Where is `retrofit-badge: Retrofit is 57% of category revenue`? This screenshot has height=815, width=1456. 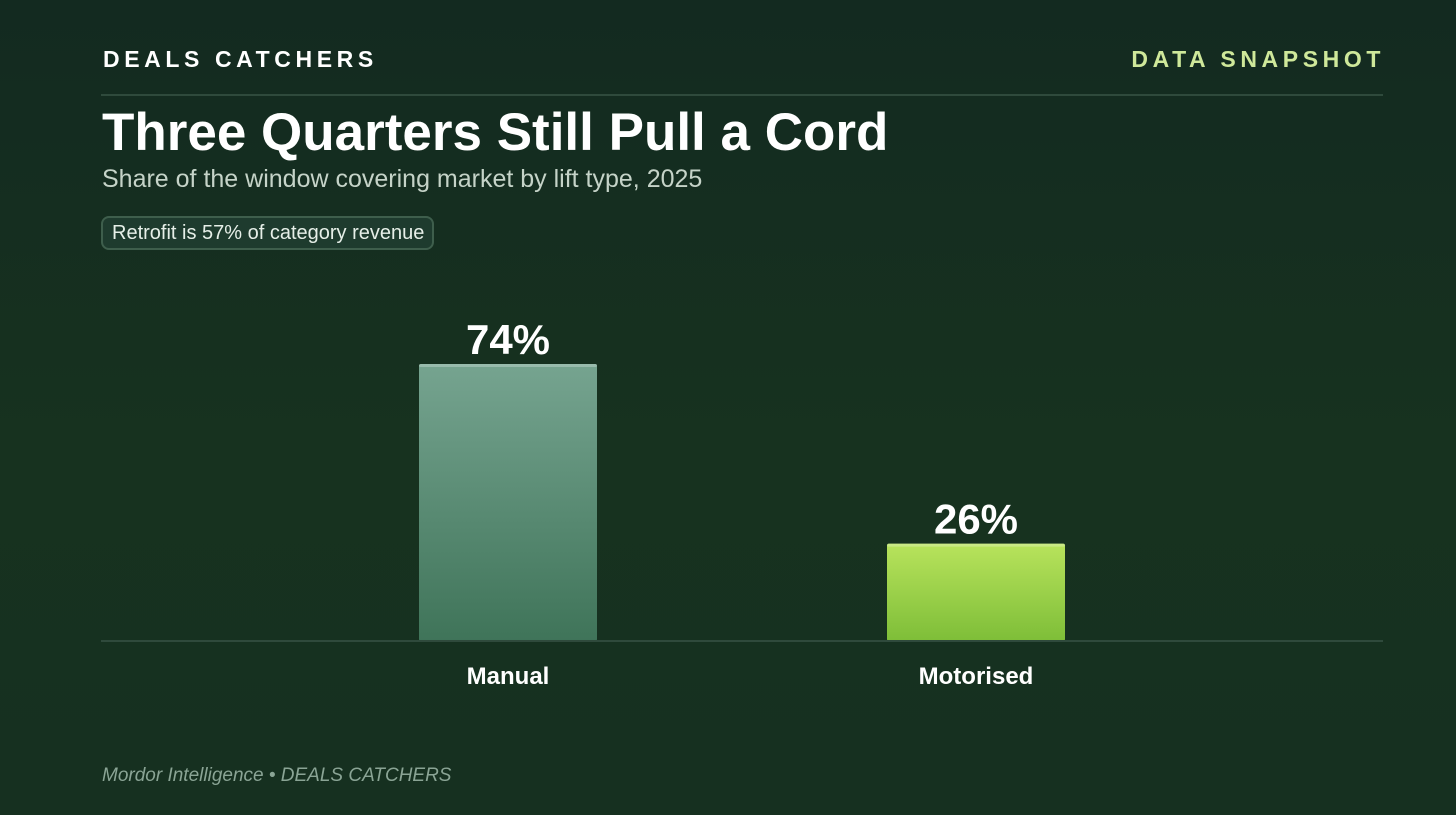 retrofit-badge: Retrofit is 57% of category revenue is located at coordinates (268, 233).